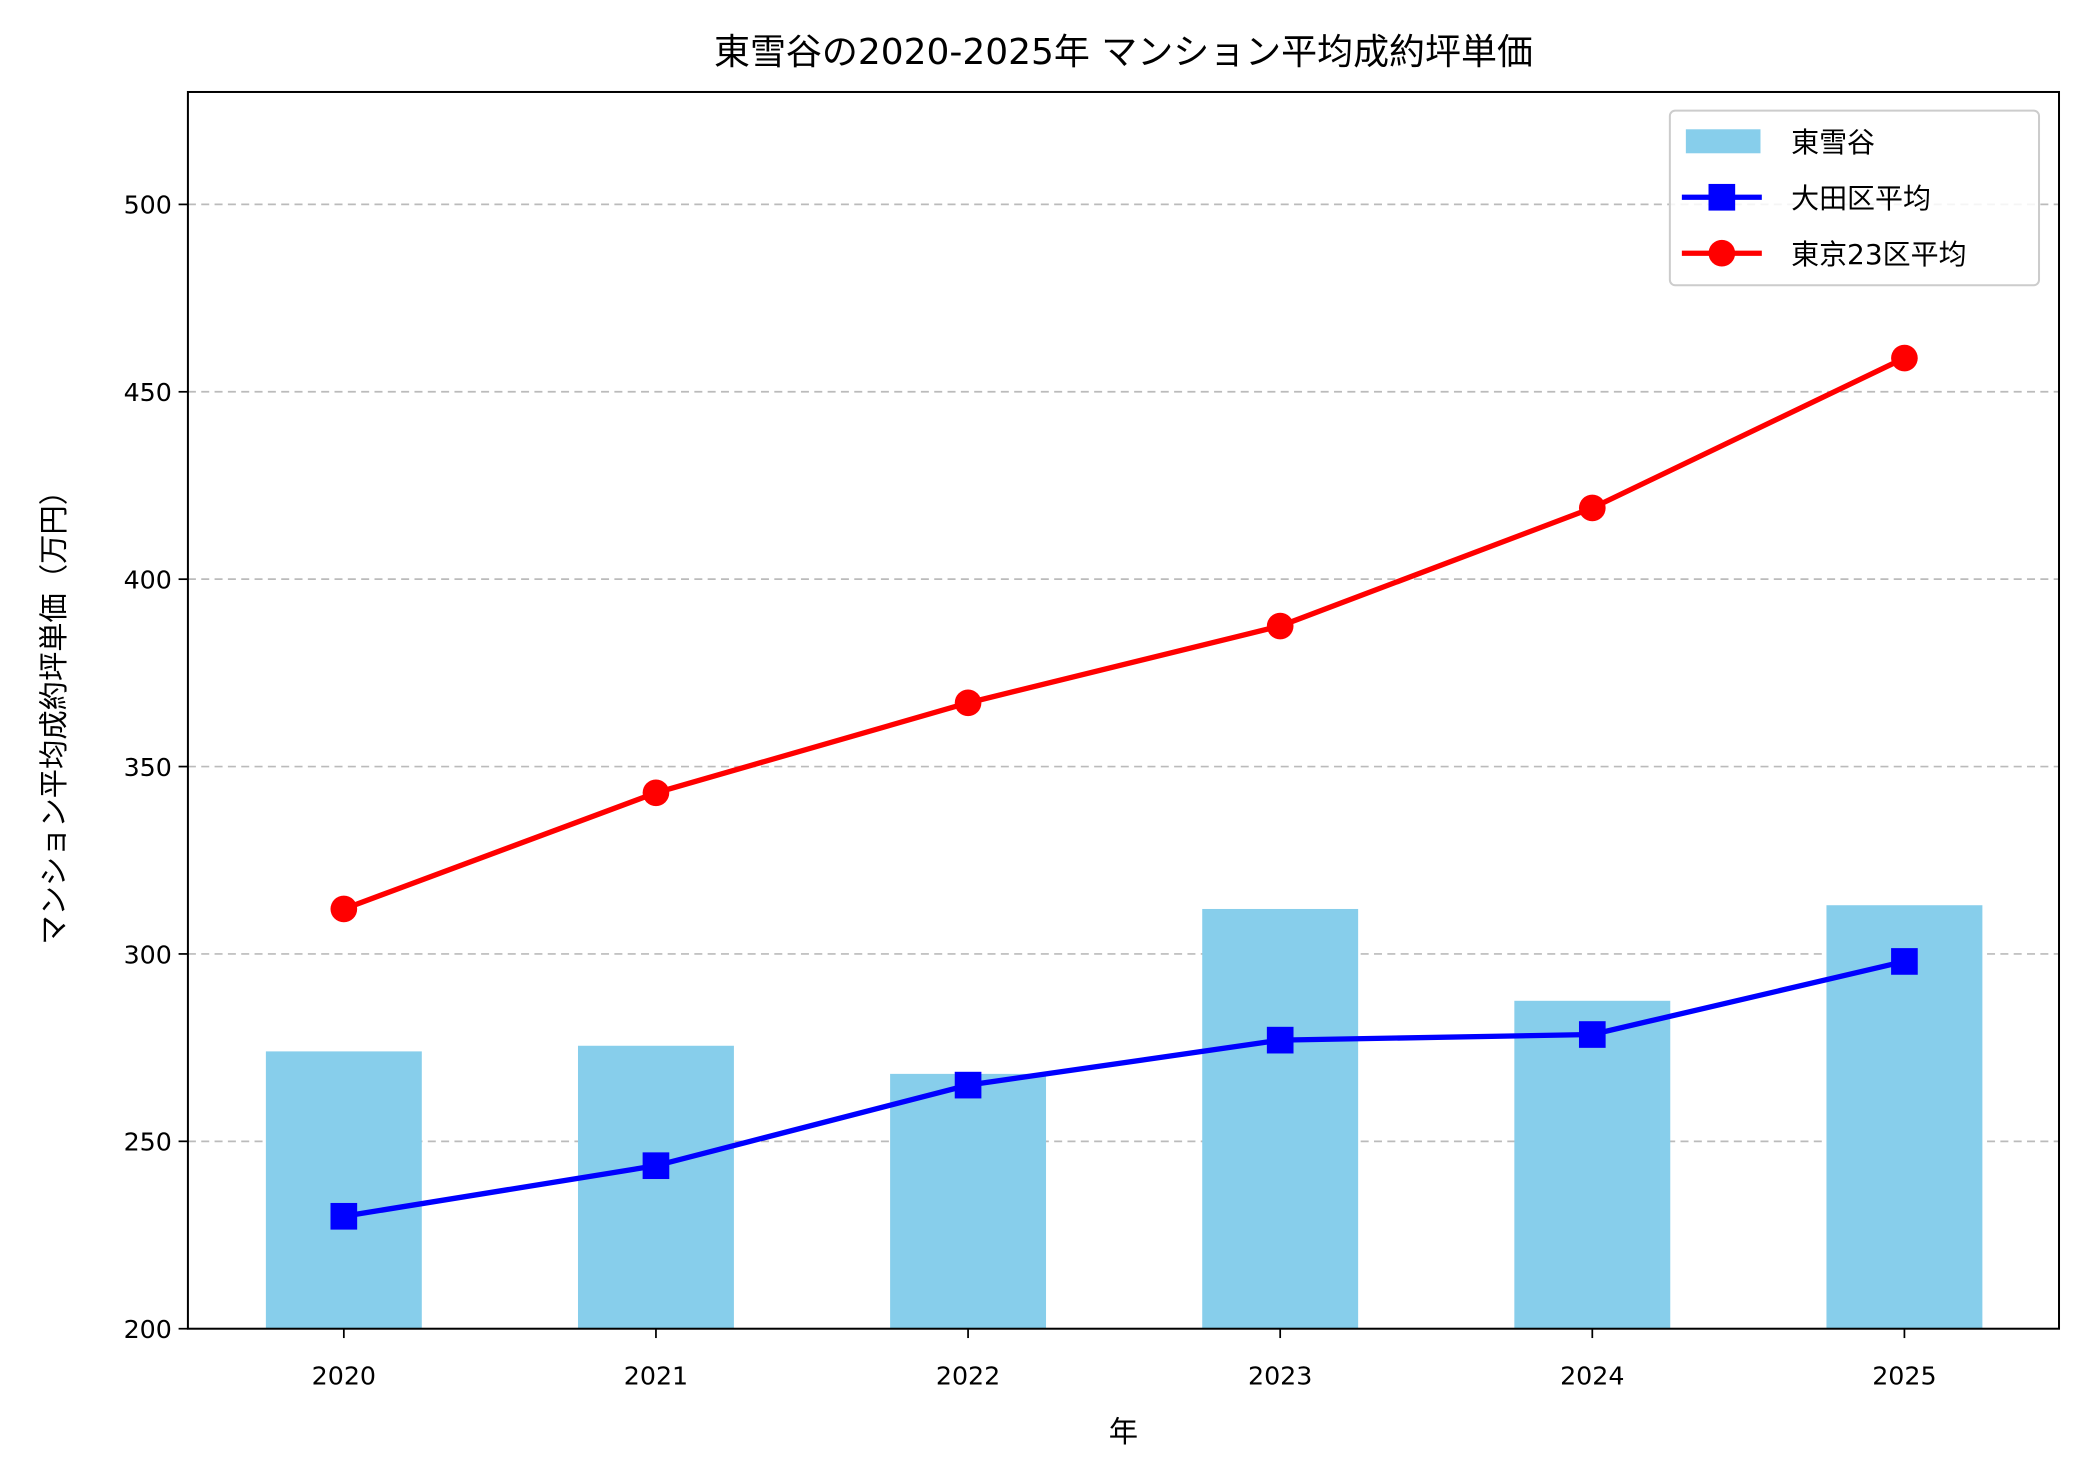  I want to click on legend-swatch-bar, so click(1723, 141).